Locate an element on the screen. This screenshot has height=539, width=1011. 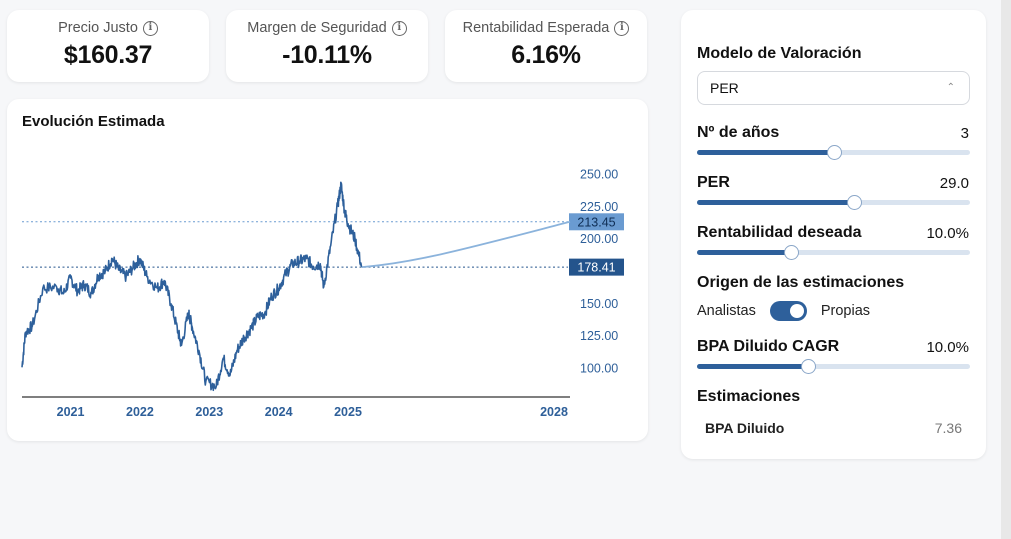
chart-title: Evolución Estimada is located at coordinates (93, 121).